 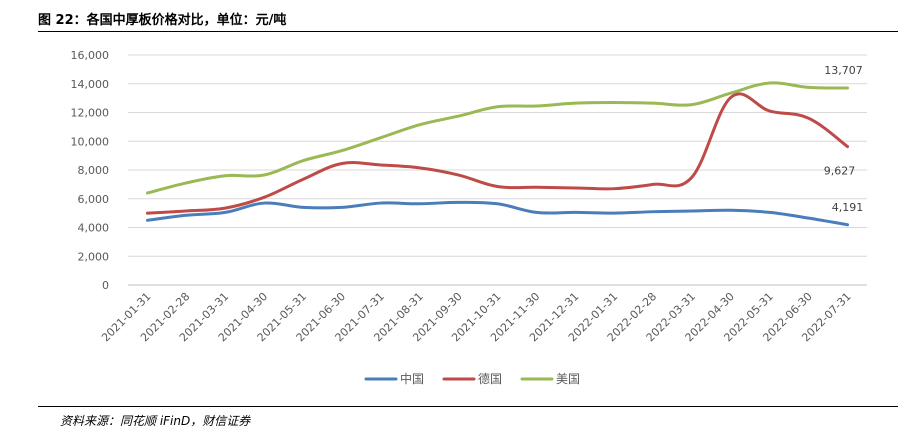 What do you see at coordinates (412, 378) in the screenshot?
I see `legend-label: 中国` at bounding box center [412, 378].